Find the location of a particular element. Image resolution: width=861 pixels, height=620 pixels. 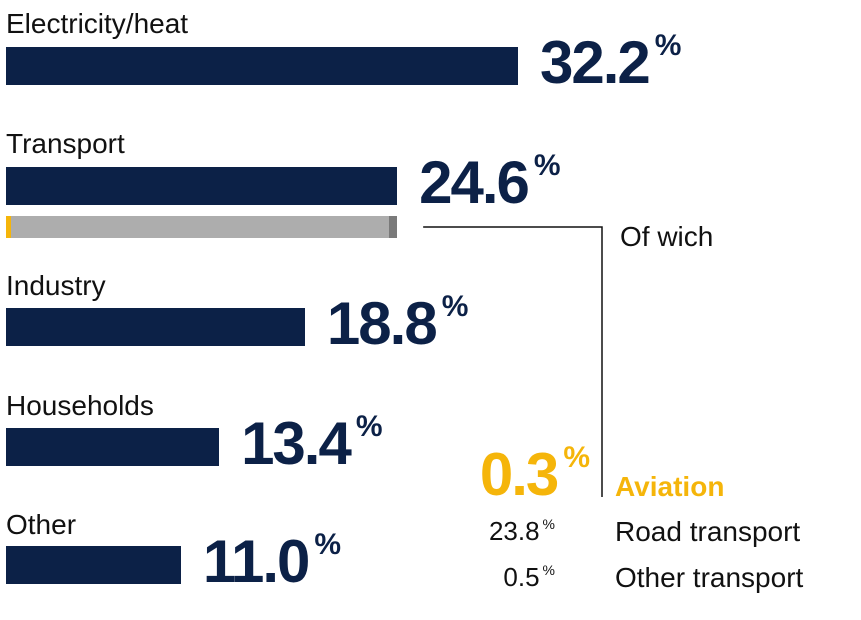

aviation-value: 0.3% is located at coordinates (535, 474).